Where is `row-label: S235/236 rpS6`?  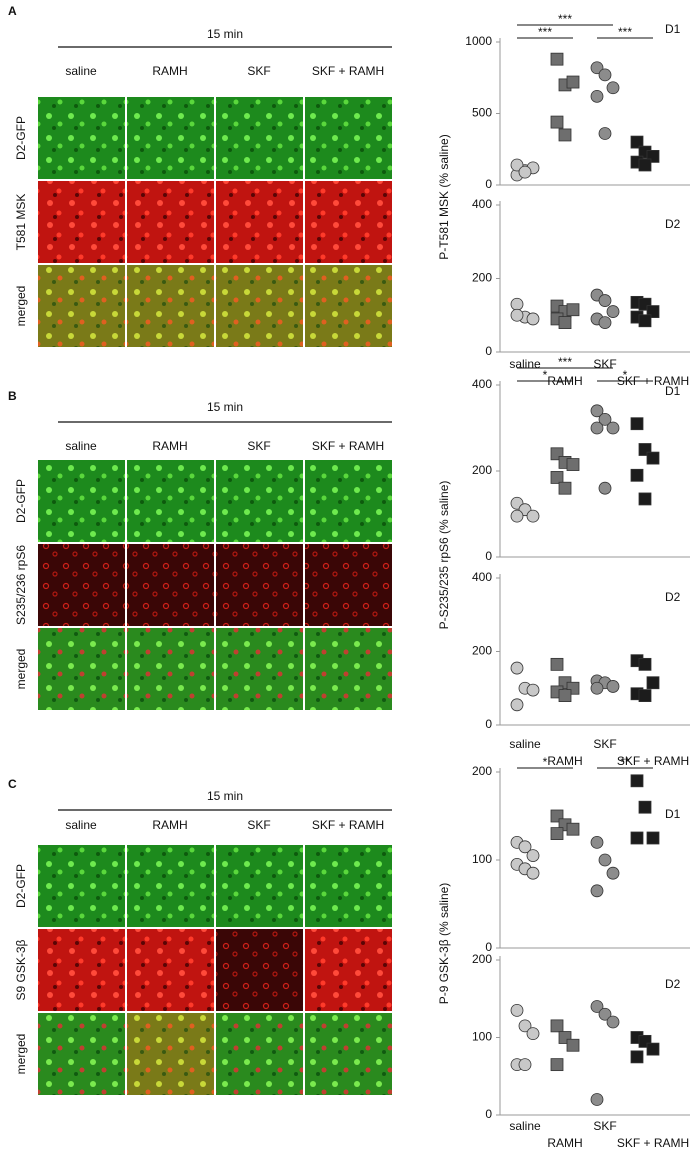 row-label: S235/236 rpS6 is located at coordinates (21, 585).